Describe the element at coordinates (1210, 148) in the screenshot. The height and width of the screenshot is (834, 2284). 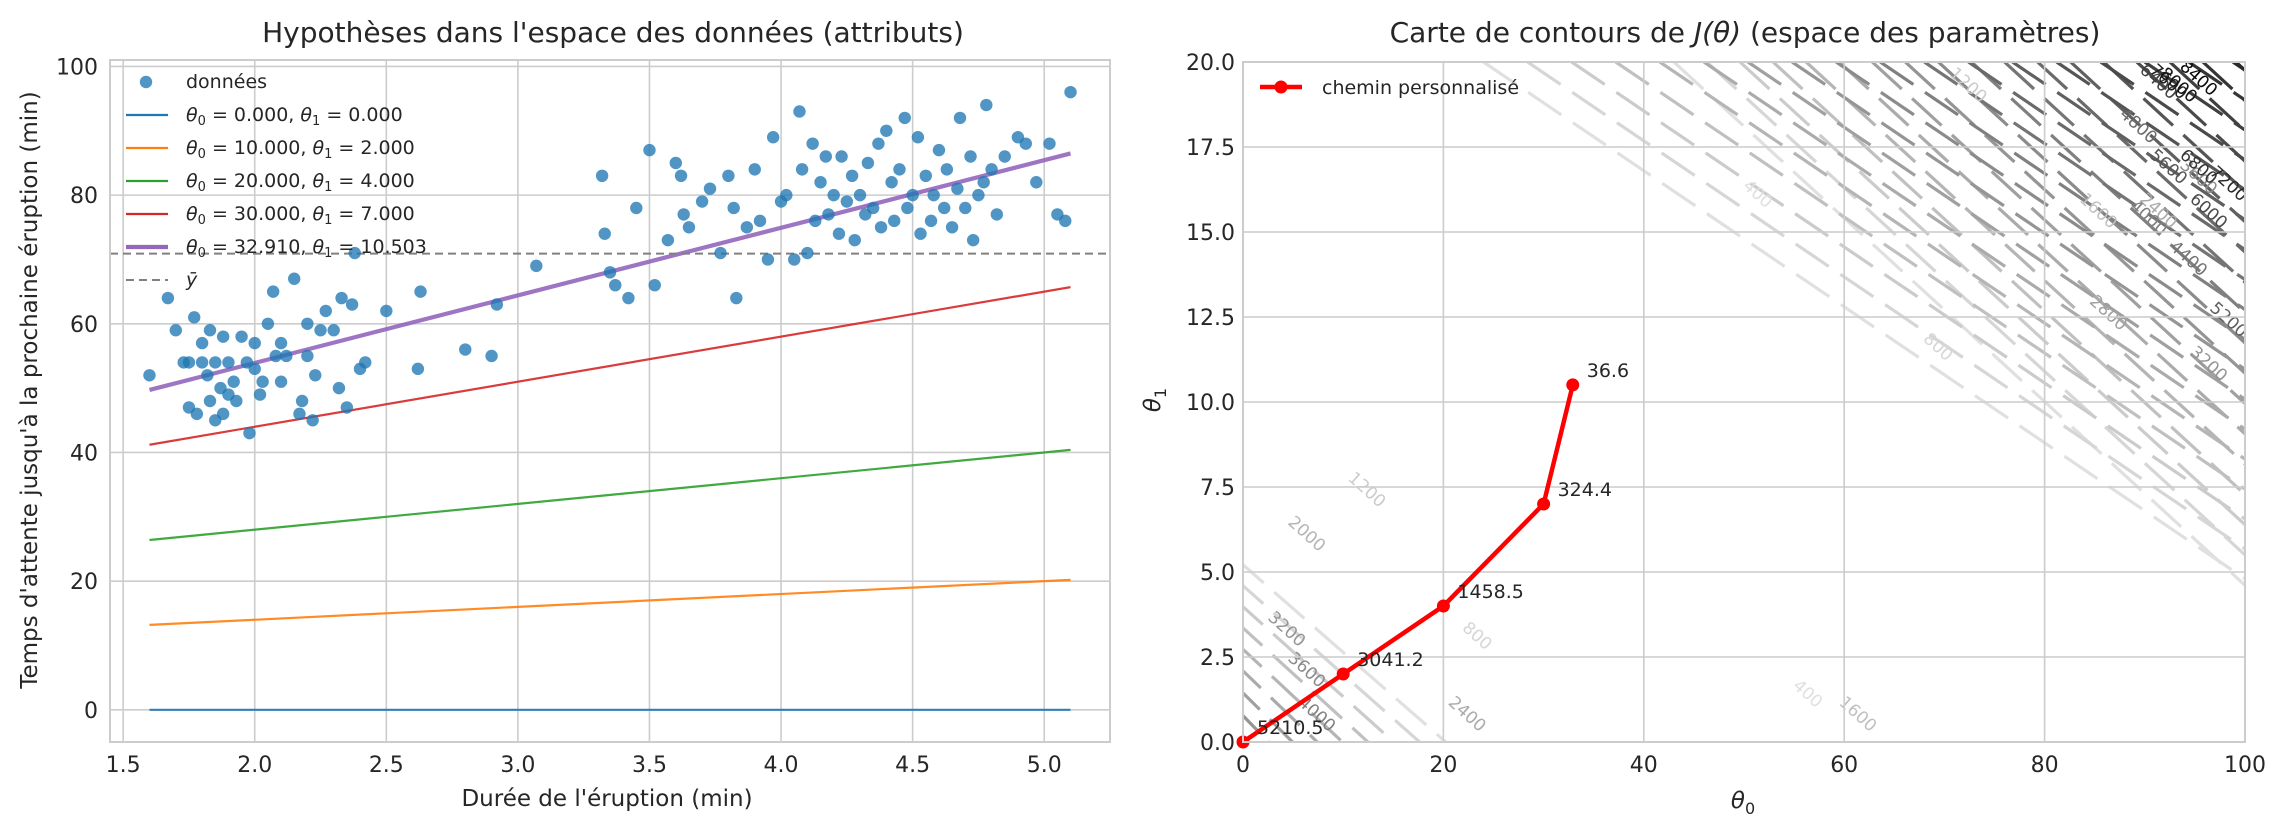
I see `right-y-tick-label: 17.5` at that location.